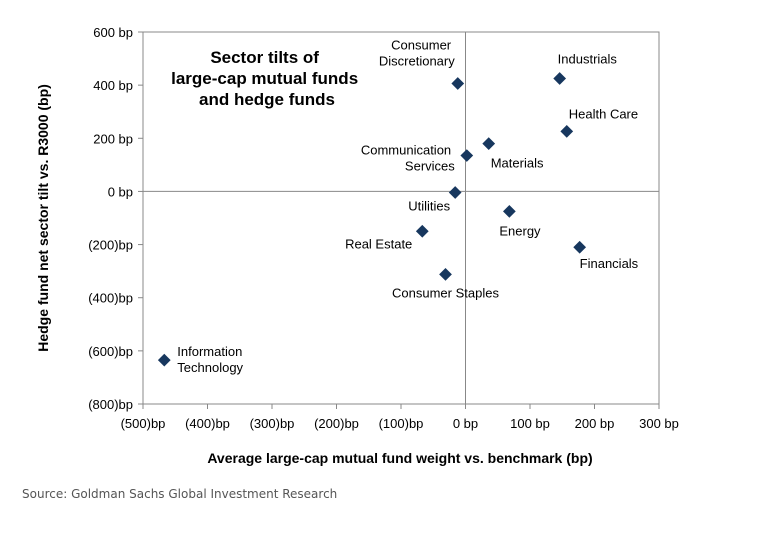  I want to click on y-tick-label: 600 bp, so click(113, 32).